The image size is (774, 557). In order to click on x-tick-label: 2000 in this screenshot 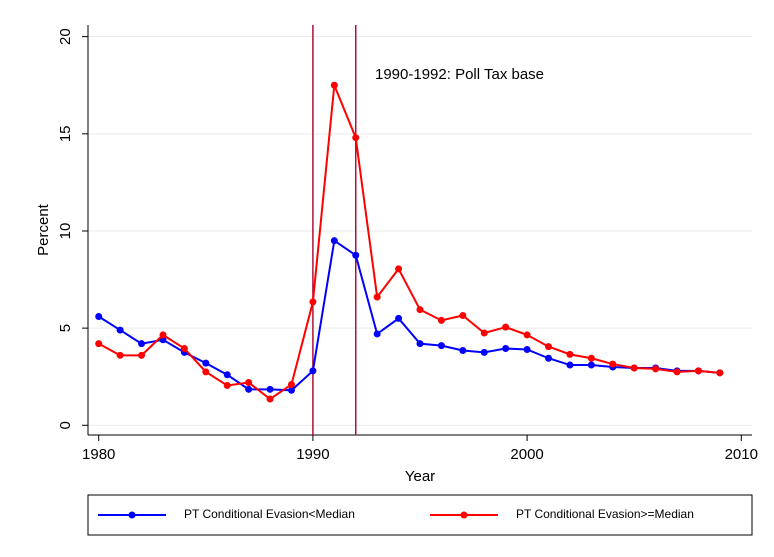, I will do `click(526, 454)`.